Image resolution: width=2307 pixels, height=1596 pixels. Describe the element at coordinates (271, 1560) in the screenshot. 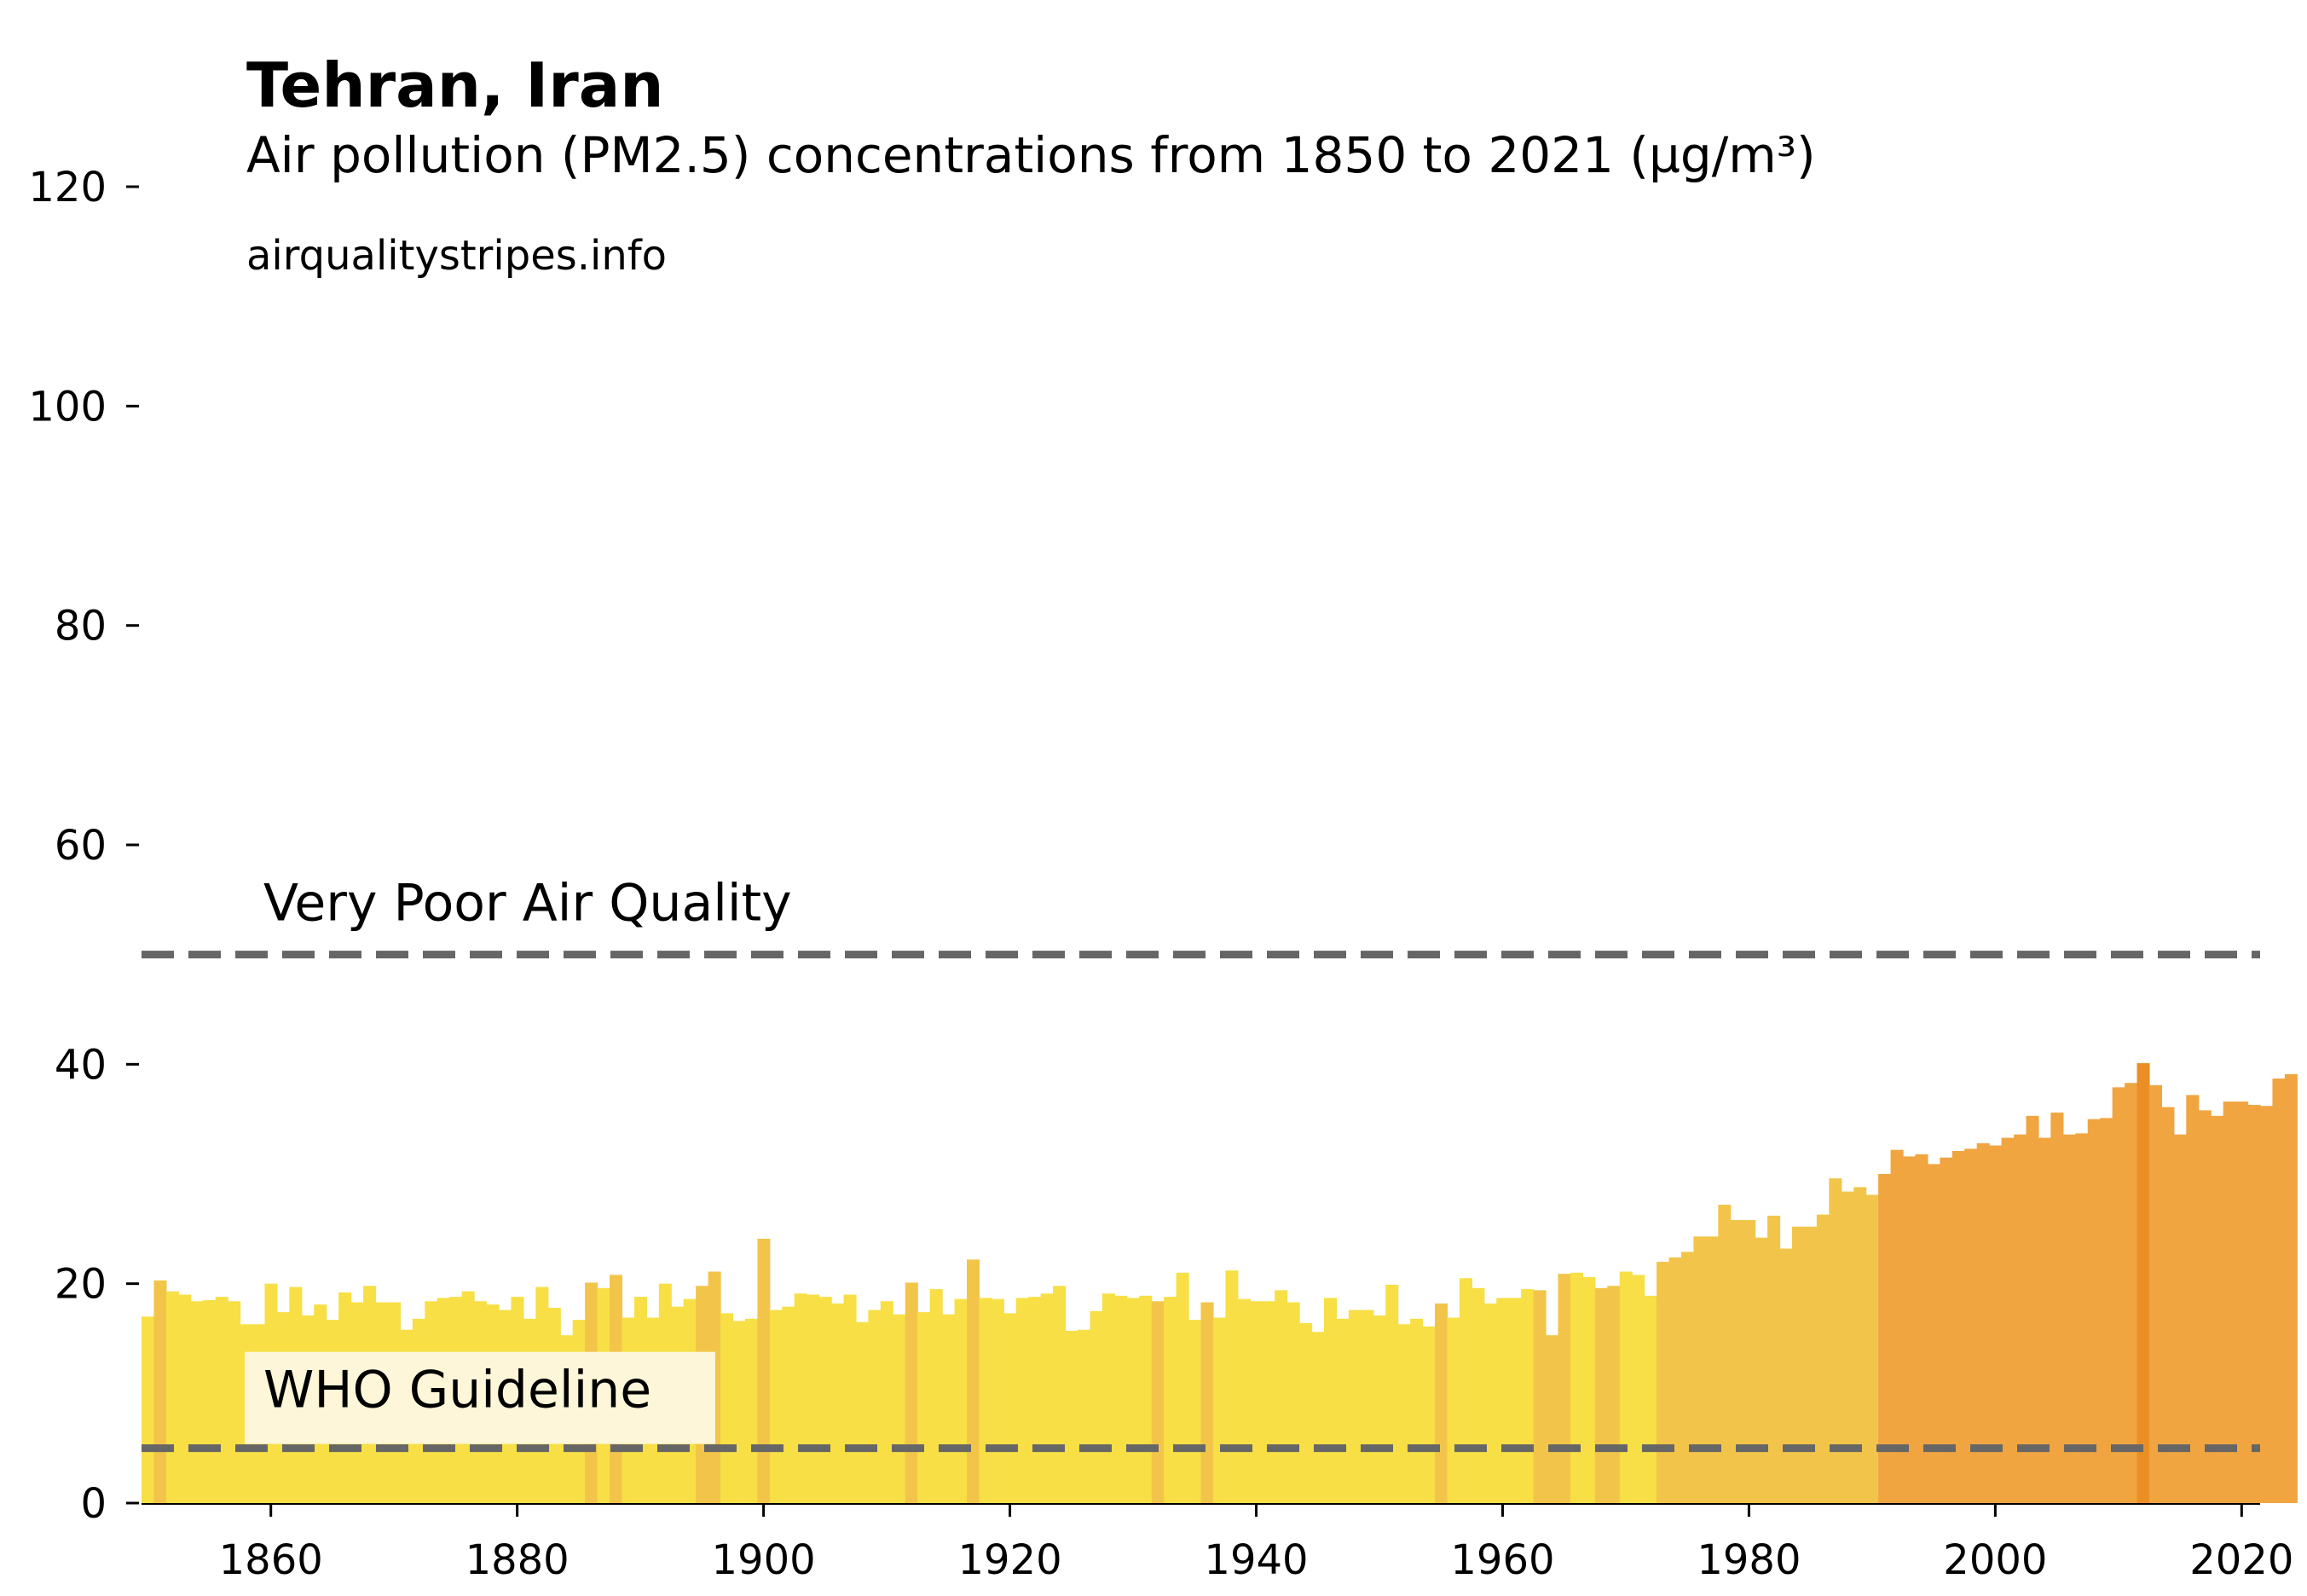

I see `x-tick-label-1860: 1860` at that location.